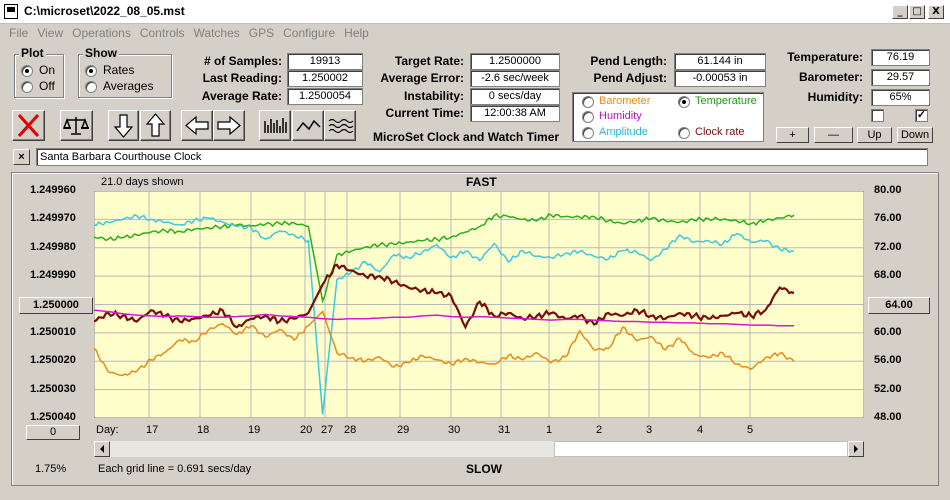  Describe the element at coordinates (142, 182) in the screenshot. I see `days-shown-label: 21.0 days shown` at that location.